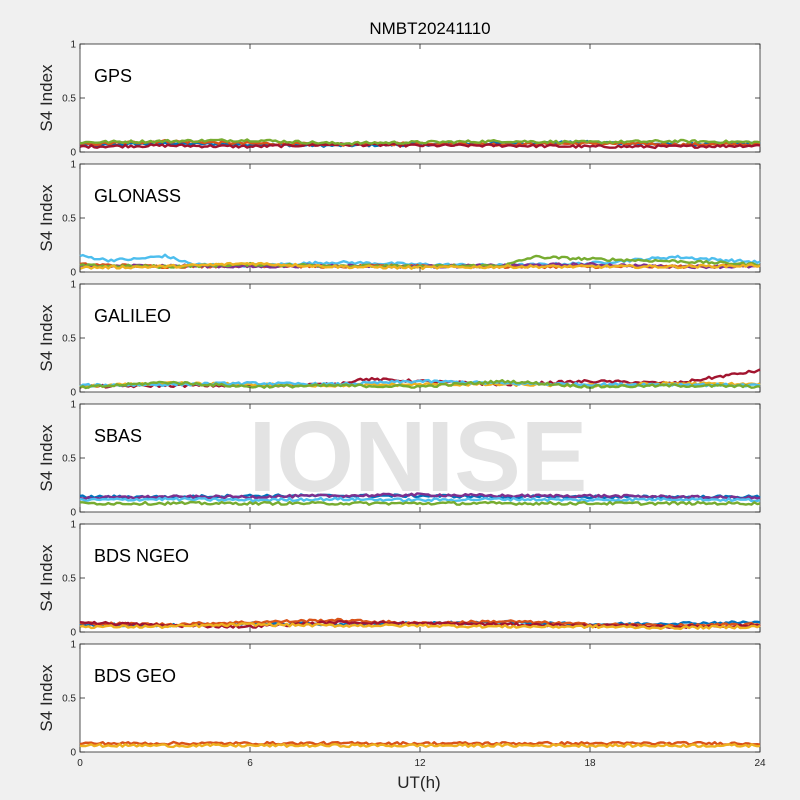  I want to click on panel-title: GLONASS, so click(137, 196).